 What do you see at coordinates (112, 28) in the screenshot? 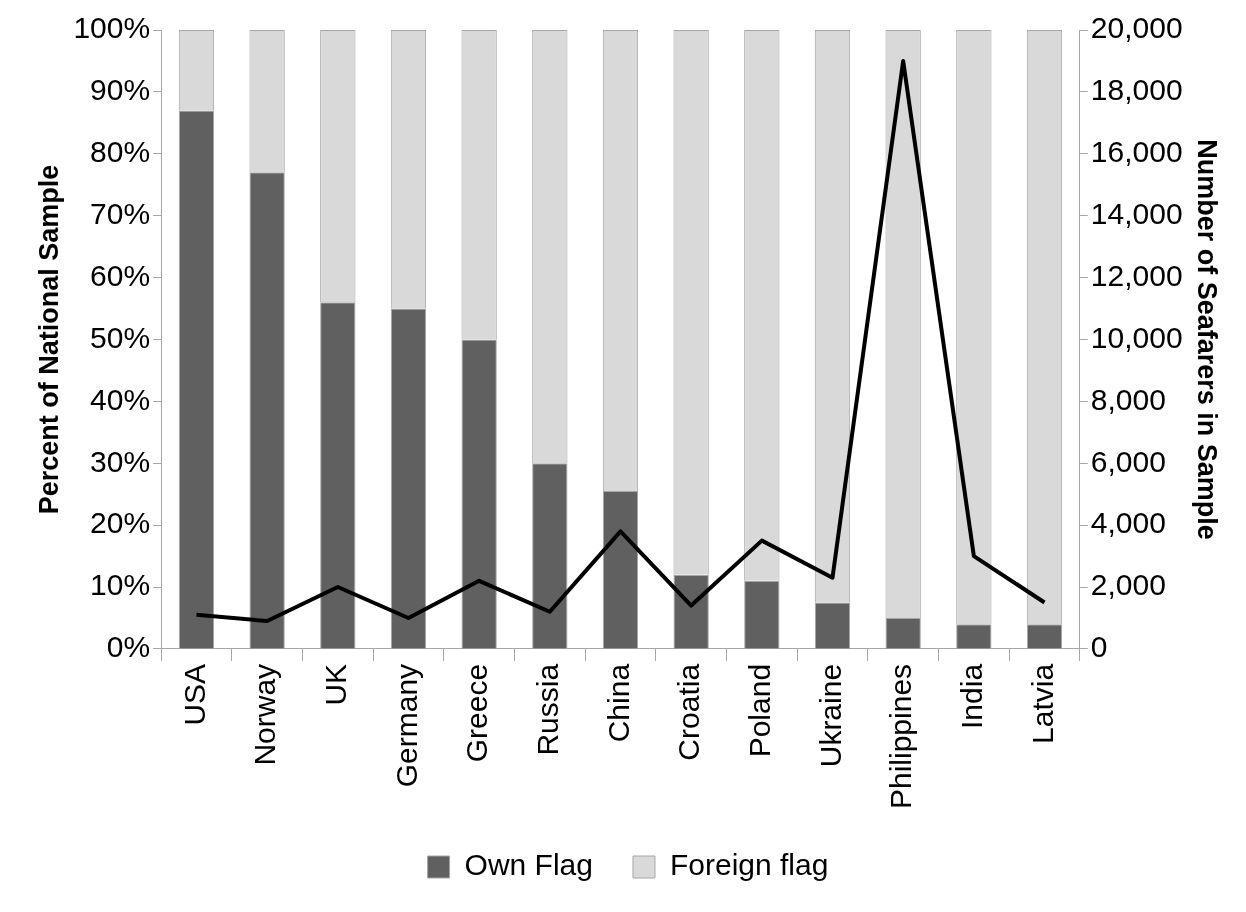
I see `y-tick-label: 100%` at bounding box center [112, 28].